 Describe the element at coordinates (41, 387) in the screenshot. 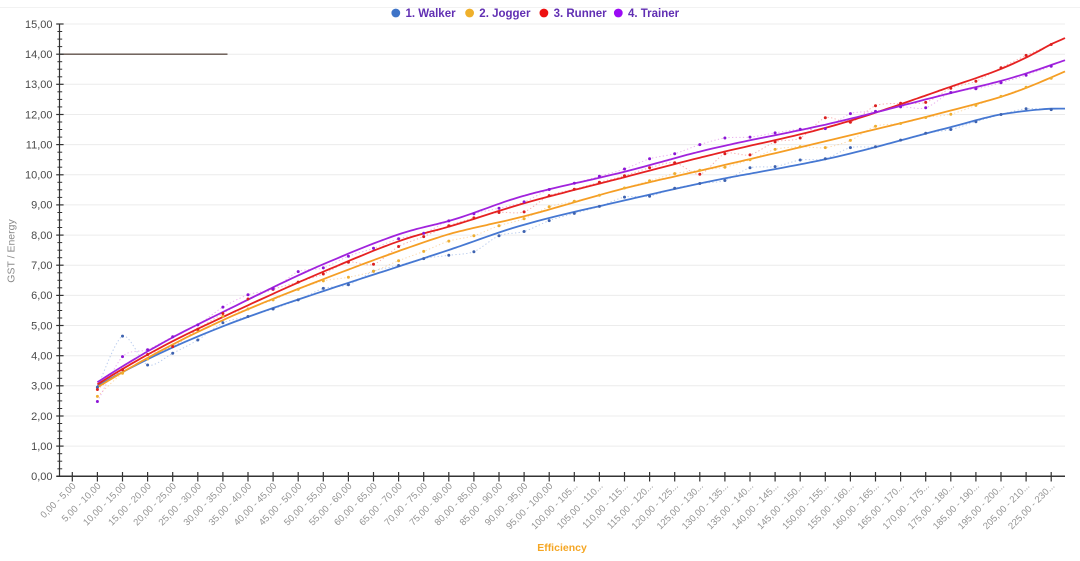

I see `svg-text: 3,00` at that location.